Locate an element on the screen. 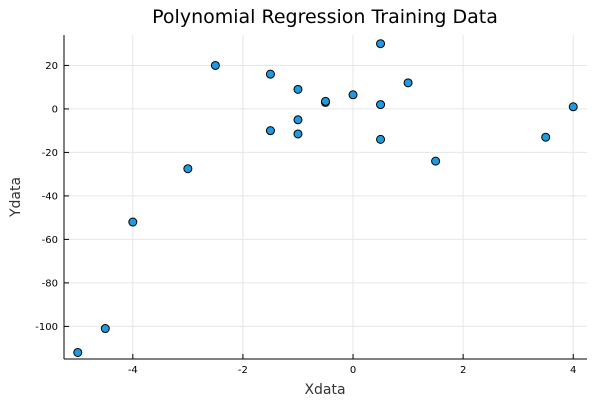 This screenshot has height=402, width=599. x-tick-label-4: 4 is located at coordinates (573, 370).